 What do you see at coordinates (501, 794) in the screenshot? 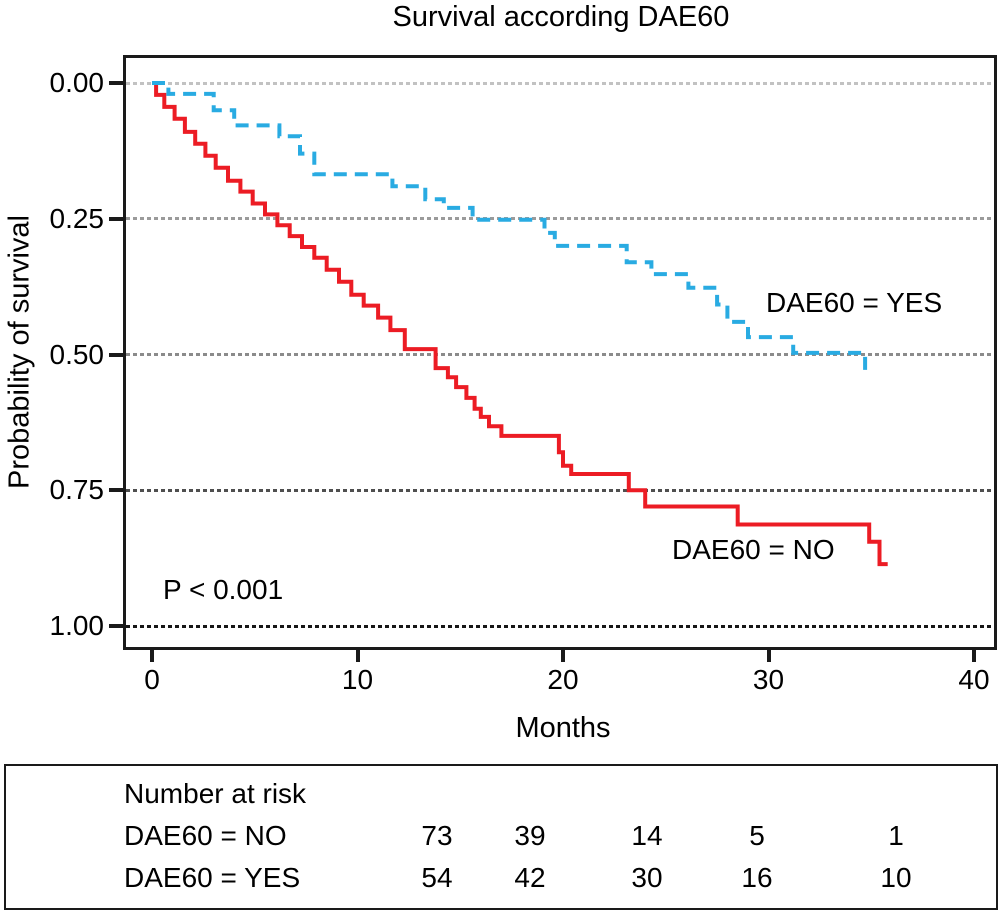
I see `at-risk-header-row: Number at risk` at bounding box center [501, 794].